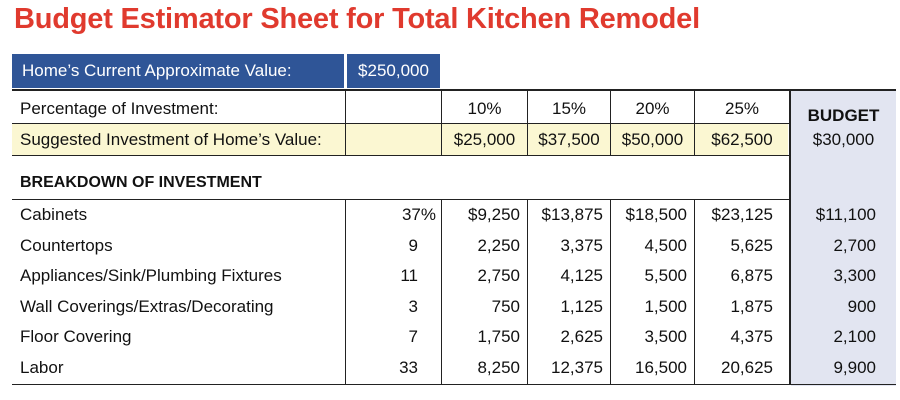 The width and height of the screenshot is (900, 400). I want to click on row-v20: 16,500, so click(661, 367).